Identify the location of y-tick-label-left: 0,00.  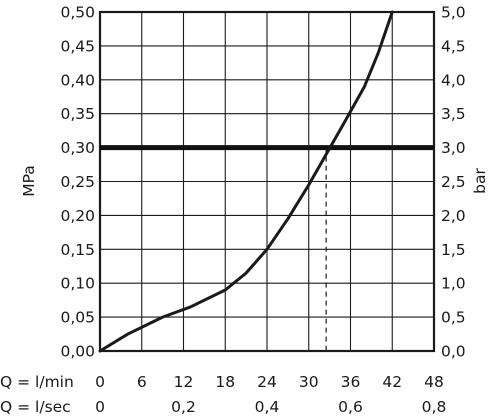
(77, 352).